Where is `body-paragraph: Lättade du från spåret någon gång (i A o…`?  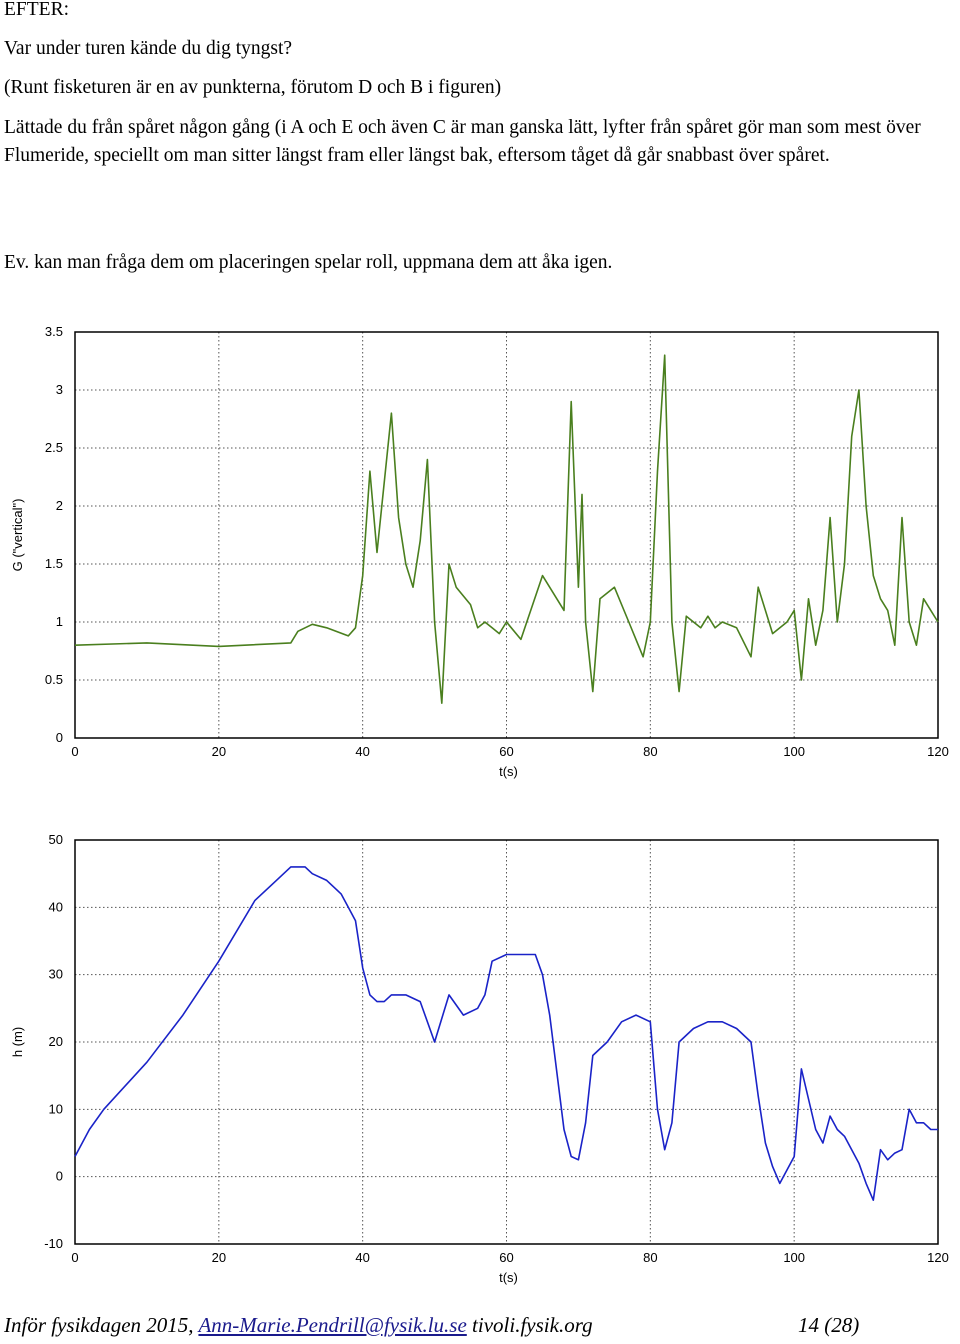 body-paragraph: Lättade du från spåret någon gång (i A o… is located at coordinates (462, 141).